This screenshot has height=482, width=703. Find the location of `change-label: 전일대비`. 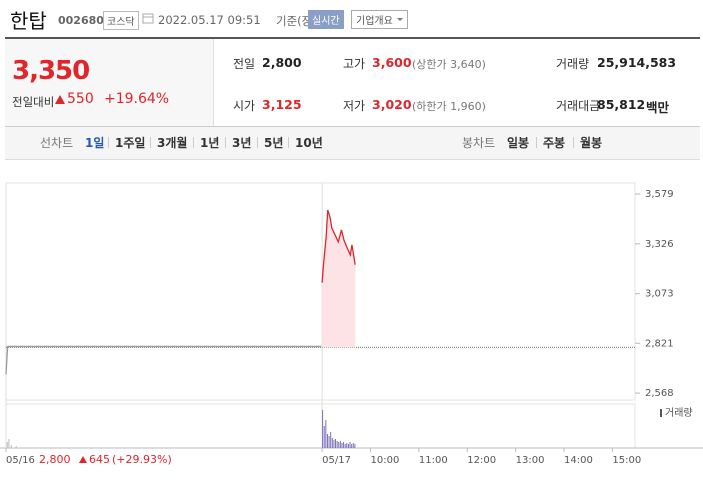

change-label: 전일대비 is located at coordinates (33, 102).